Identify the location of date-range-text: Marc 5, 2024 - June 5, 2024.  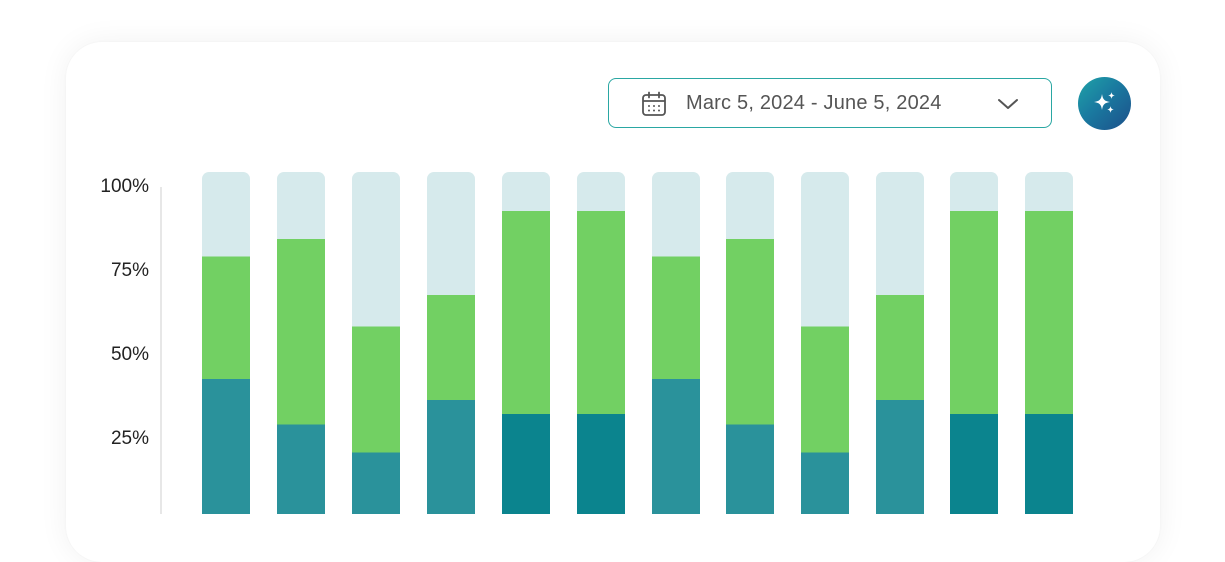
(814, 103).